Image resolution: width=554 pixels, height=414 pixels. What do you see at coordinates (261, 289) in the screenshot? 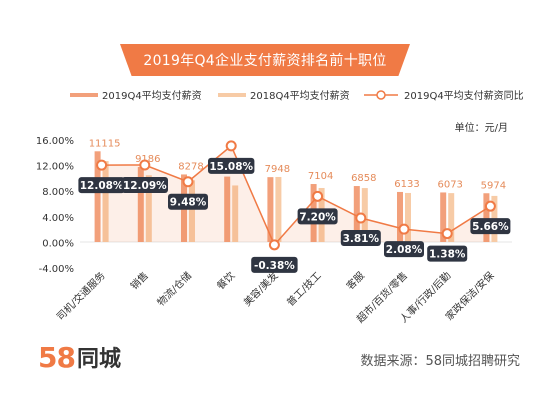
I see `x-tick-label: 美容/美发` at bounding box center [261, 289].